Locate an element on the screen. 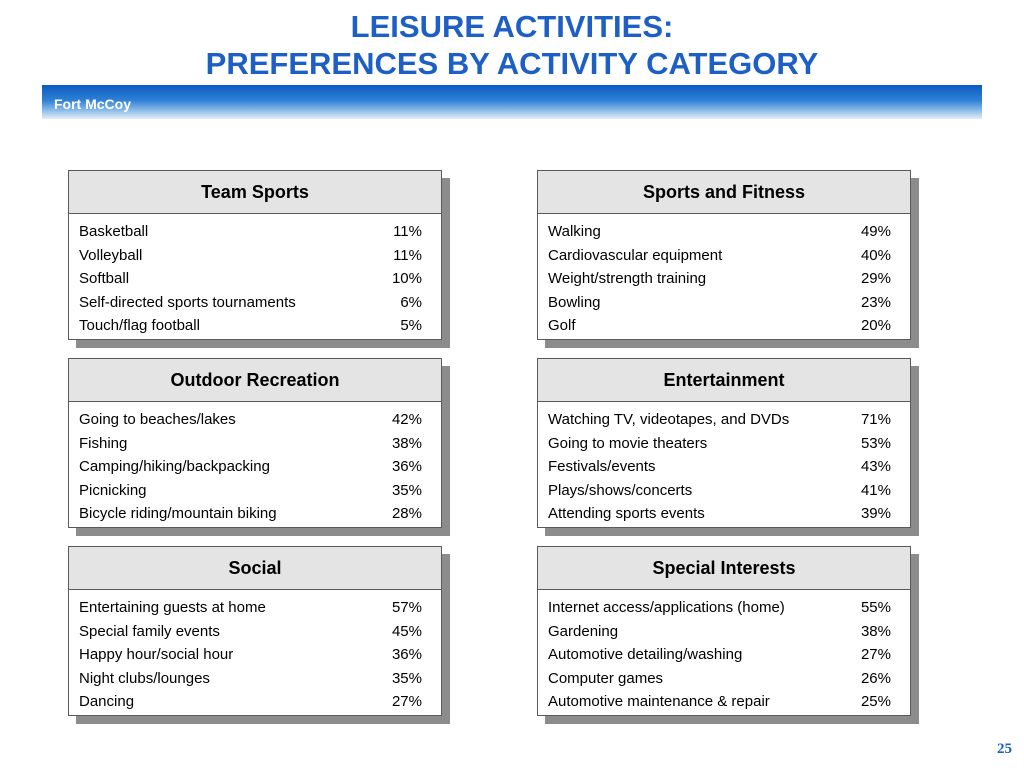  activity-row: Touch/flag football 5% is located at coordinates (255, 326).